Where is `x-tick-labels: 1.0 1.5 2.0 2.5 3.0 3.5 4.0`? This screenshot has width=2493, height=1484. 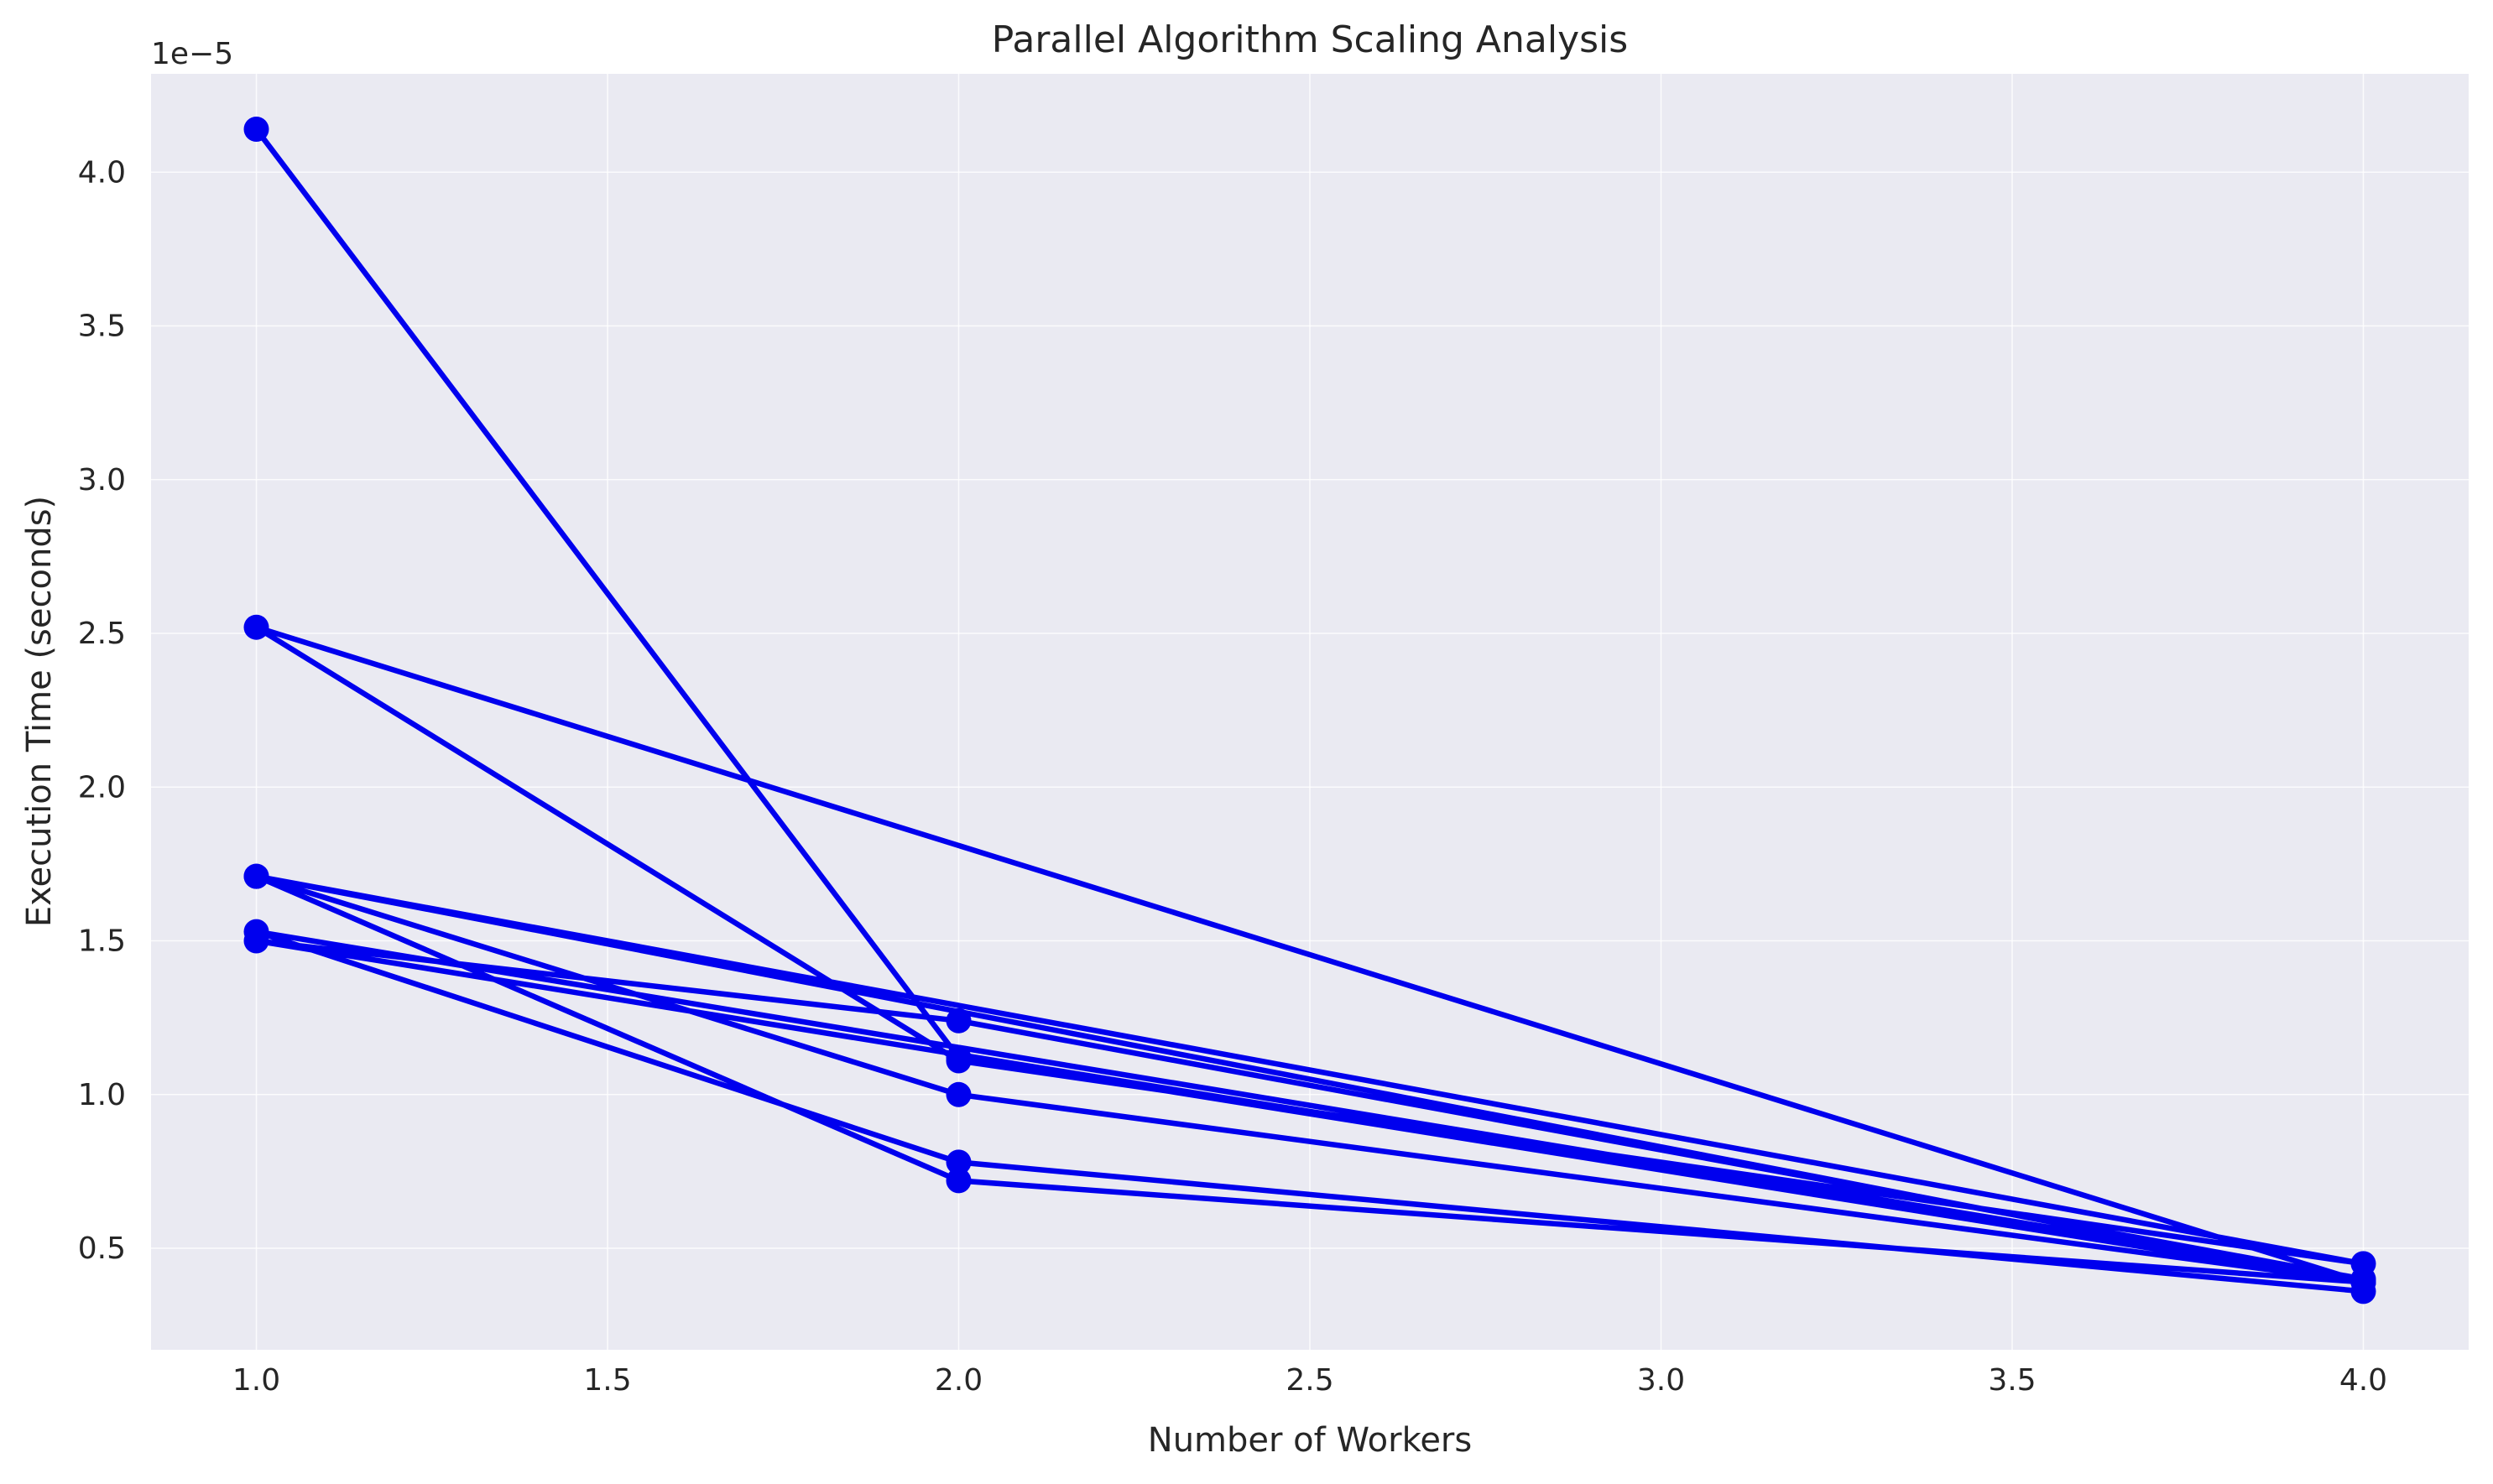
x-tick-labels: 1.0 1.5 2.0 2.5 3.0 3.5 4.0 is located at coordinates (1309, 1380).